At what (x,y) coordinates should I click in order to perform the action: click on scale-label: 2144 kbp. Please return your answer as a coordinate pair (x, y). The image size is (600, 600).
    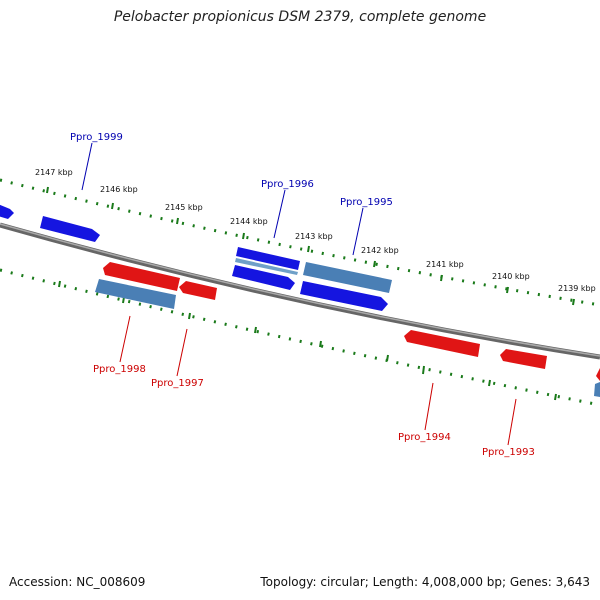
    Looking at the image, I should click on (249, 221).